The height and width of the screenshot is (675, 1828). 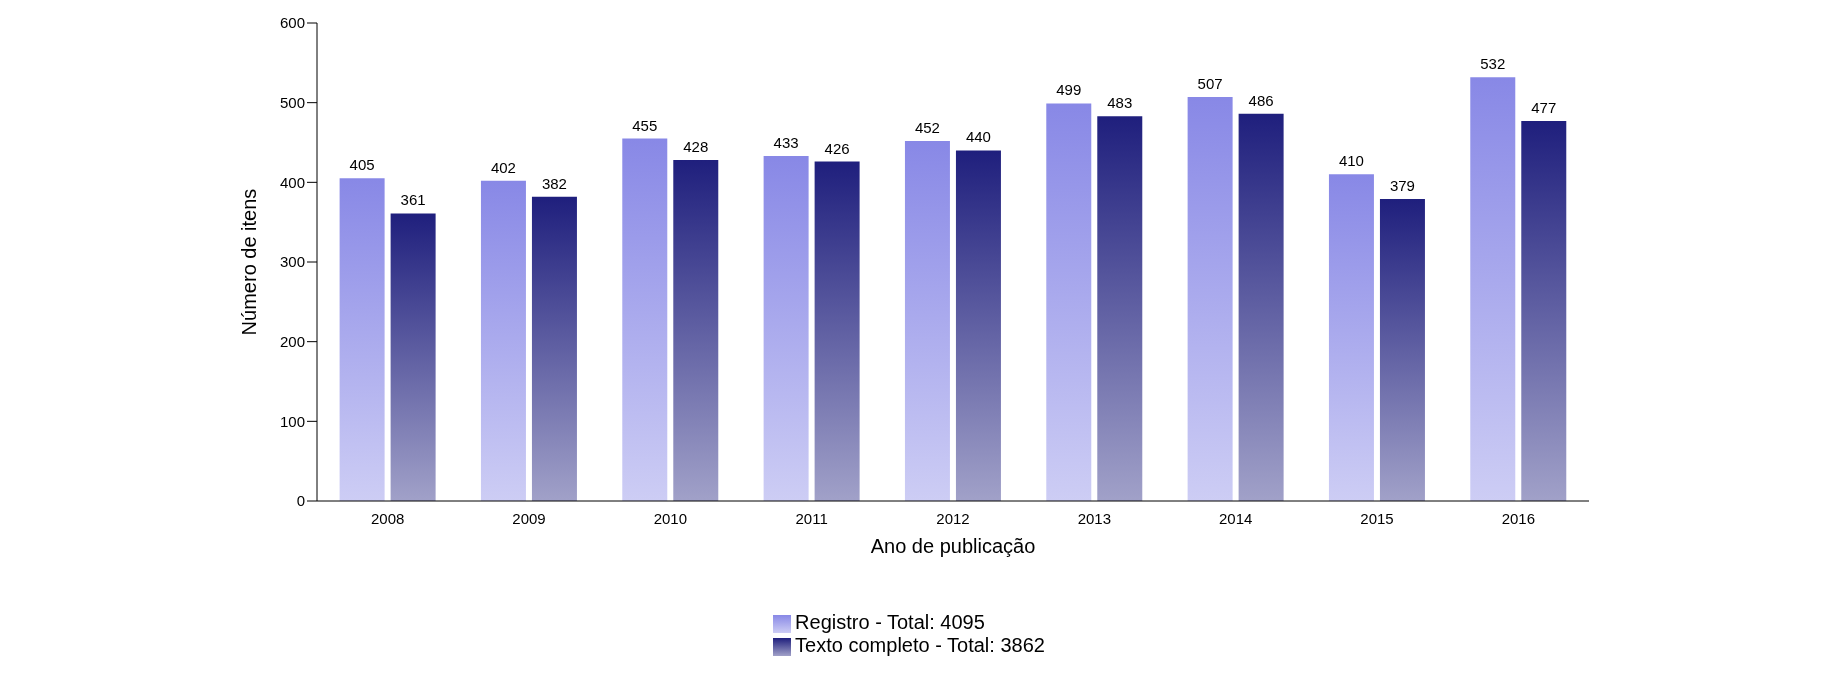 I want to click on data-label: 426, so click(x=837, y=148).